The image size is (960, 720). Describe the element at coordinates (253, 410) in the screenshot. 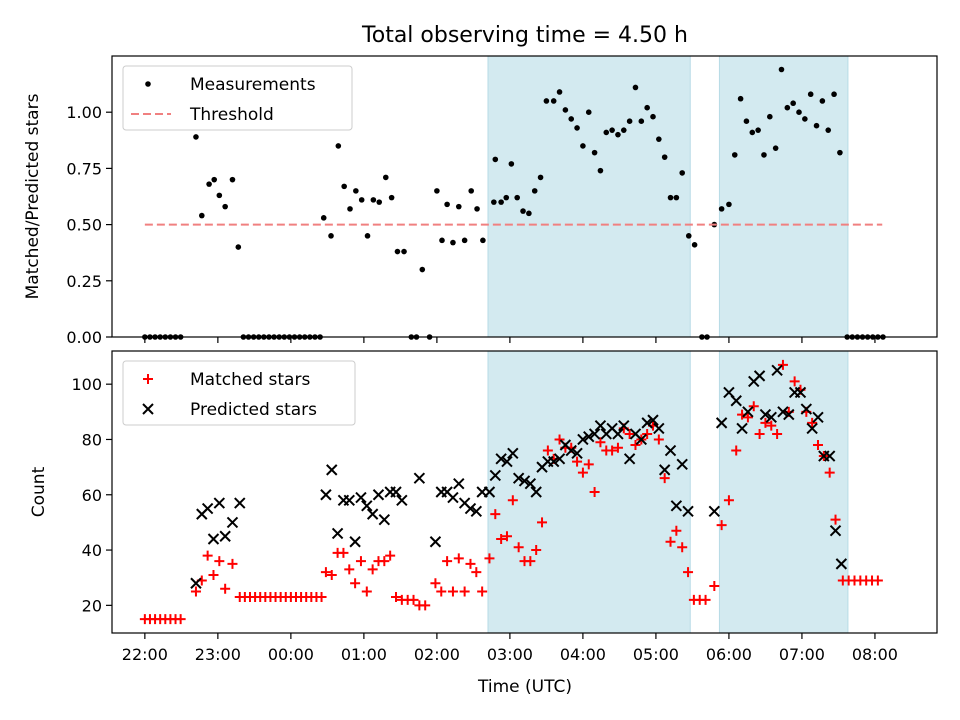

I see `legend-label: Predicted stars` at that location.